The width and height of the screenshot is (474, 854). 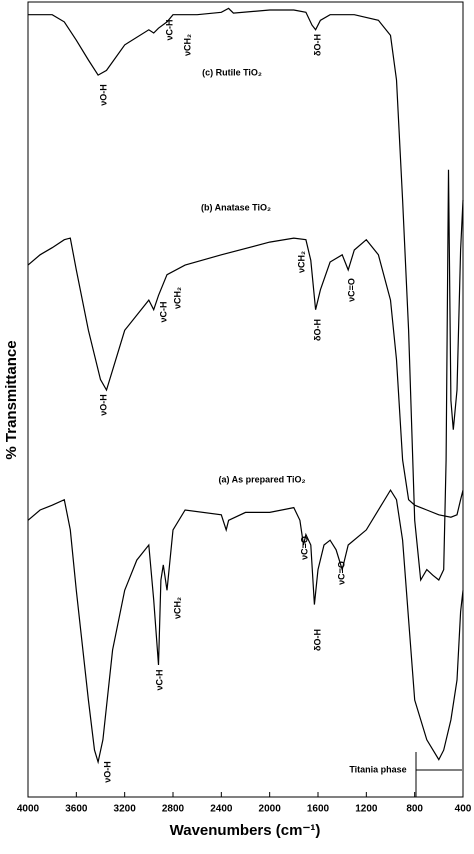 I want to click on x-axis-title: Wavenumbers (cm⁻¹), so click(x=245, y=830).